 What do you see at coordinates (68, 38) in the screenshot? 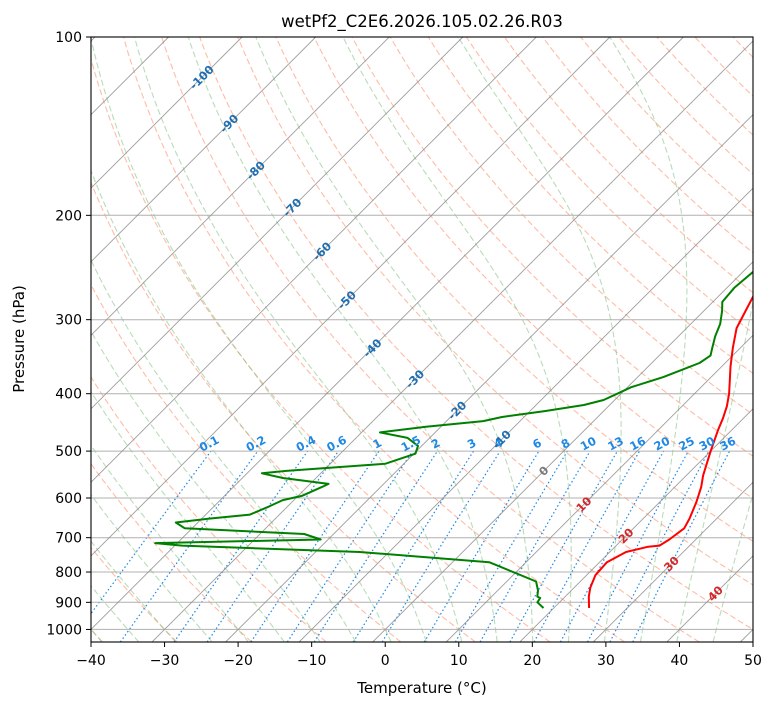
I see `y-tick-label: 100` at bounding box center [68, 38].